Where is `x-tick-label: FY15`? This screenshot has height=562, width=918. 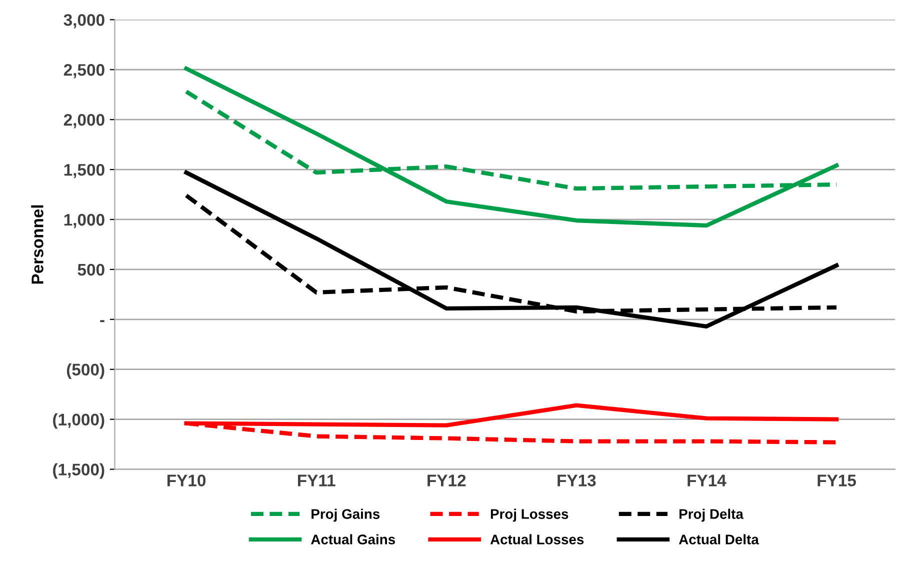 x-tick-label: FY15 is located at coordinates (837, 480).